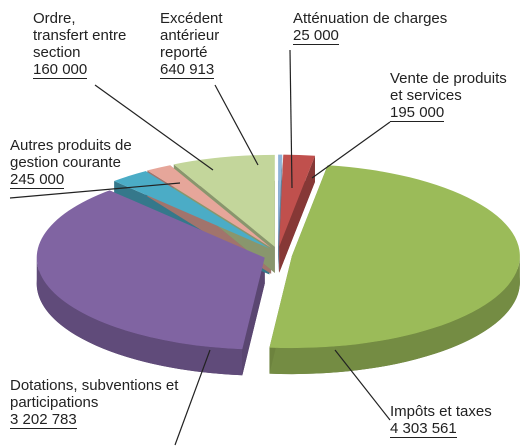 This screenshot has height=448, width=530. What do you see at coordinates (423, 429) in the screenshot?
I see `value-label: 4 303 561` at bounding box center [423, 429].